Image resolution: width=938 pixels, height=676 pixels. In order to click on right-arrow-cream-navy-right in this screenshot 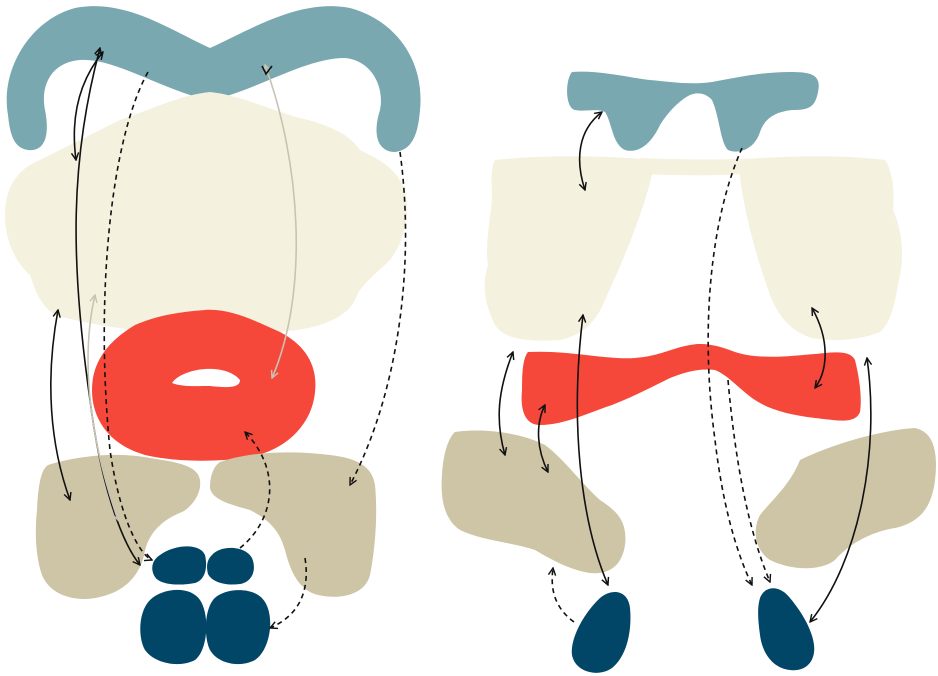, I will do `click(840, 490)`.